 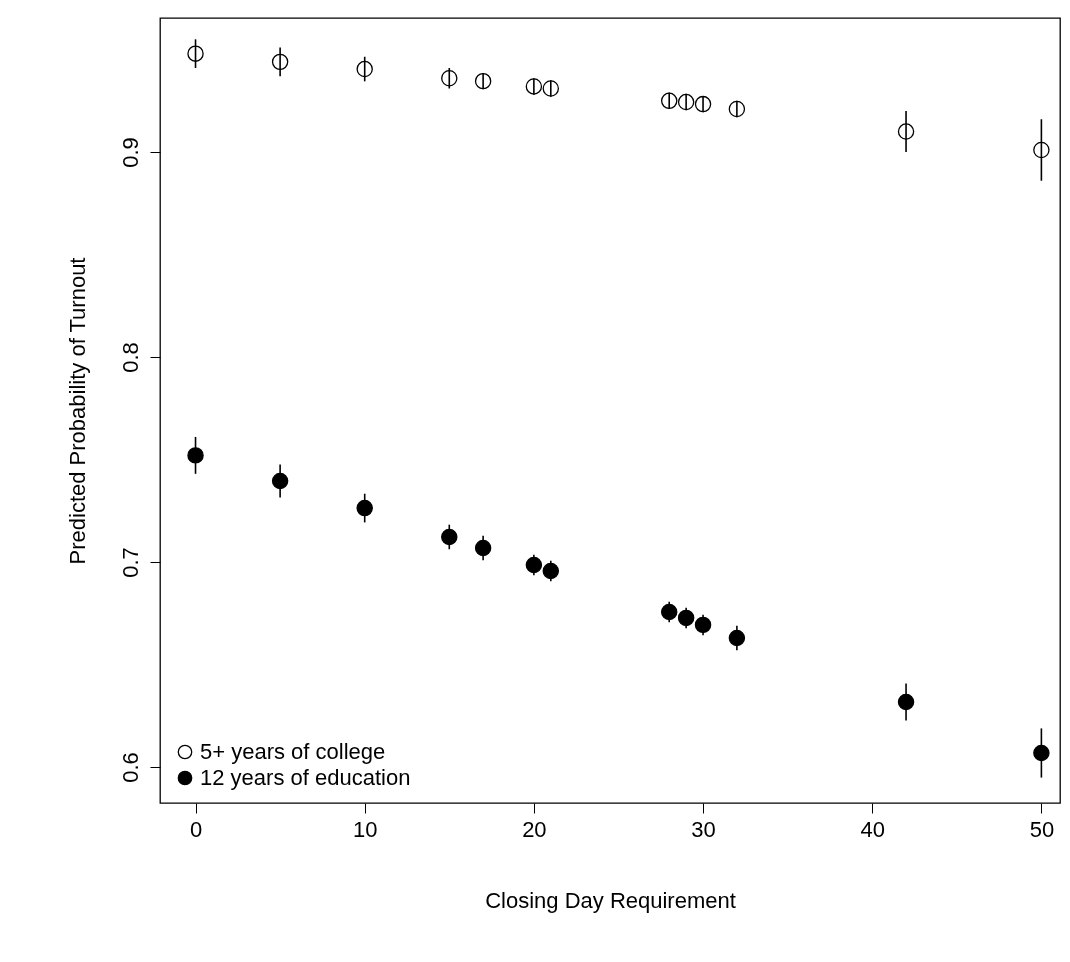 I want to click on x-tick-label: 40, so click(x=872, y=829).